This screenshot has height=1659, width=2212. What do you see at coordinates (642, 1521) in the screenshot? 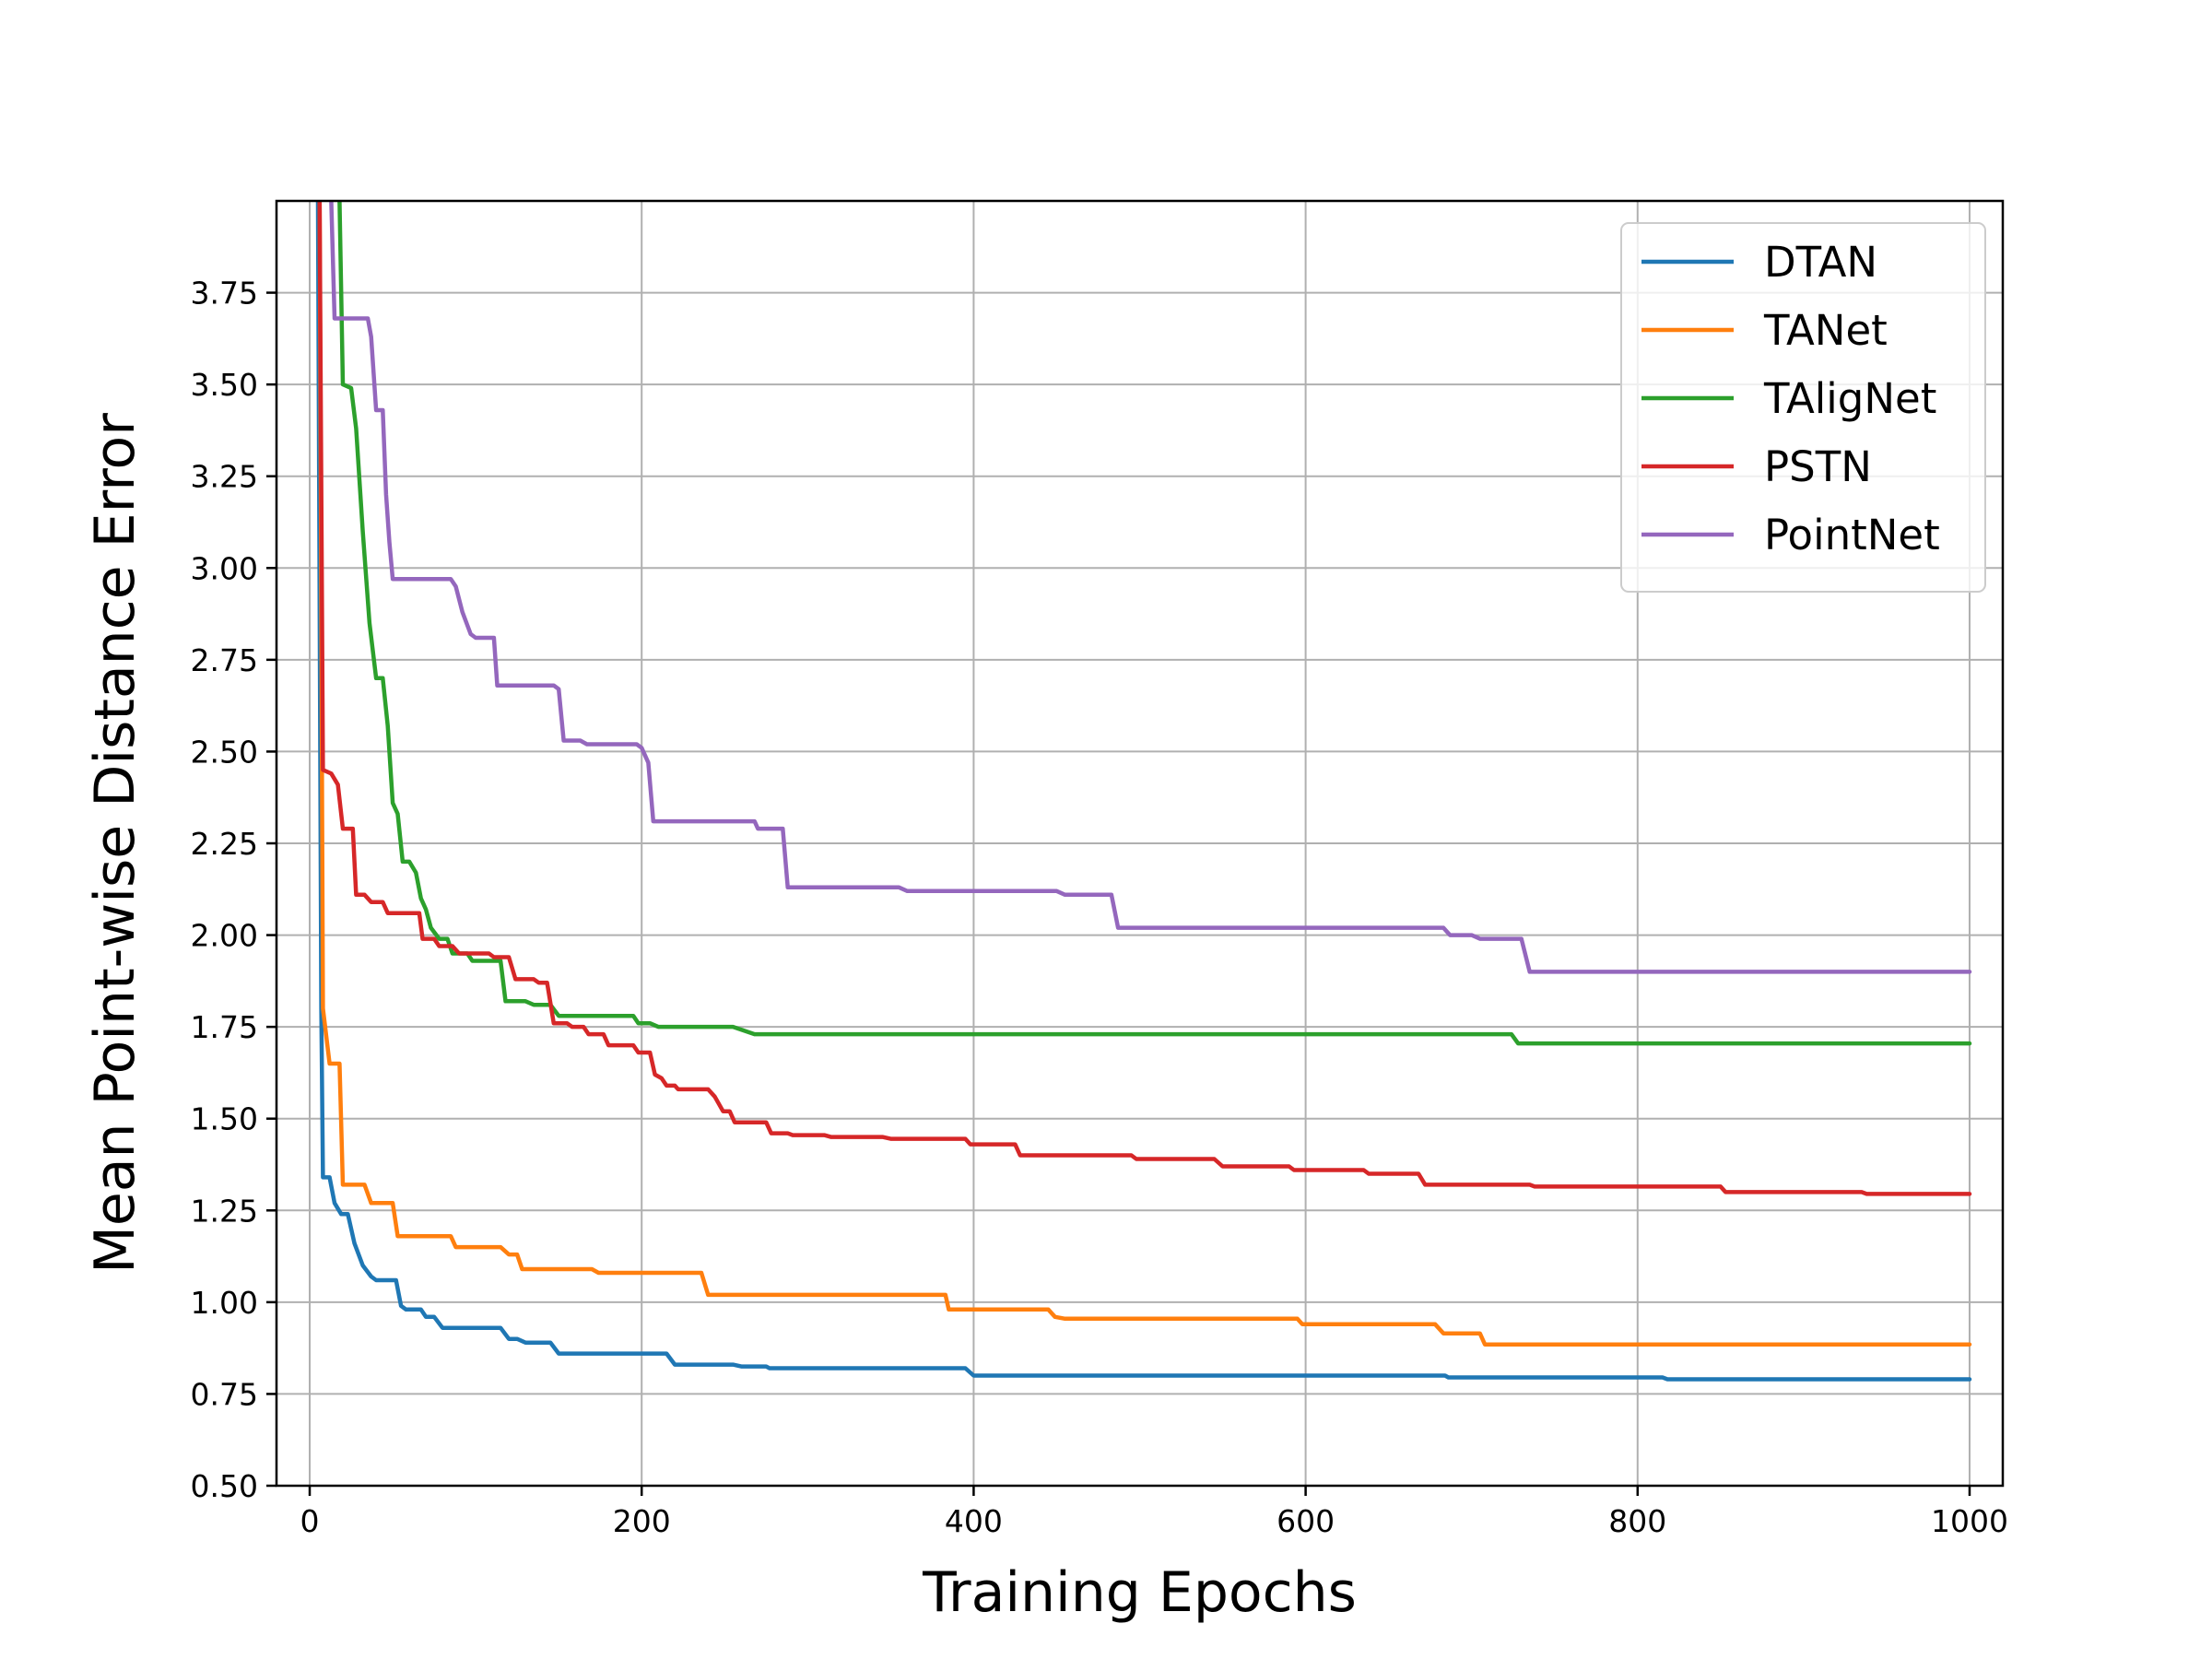
I see `x-tick-label: 200` at bounding box center [642, 1521].